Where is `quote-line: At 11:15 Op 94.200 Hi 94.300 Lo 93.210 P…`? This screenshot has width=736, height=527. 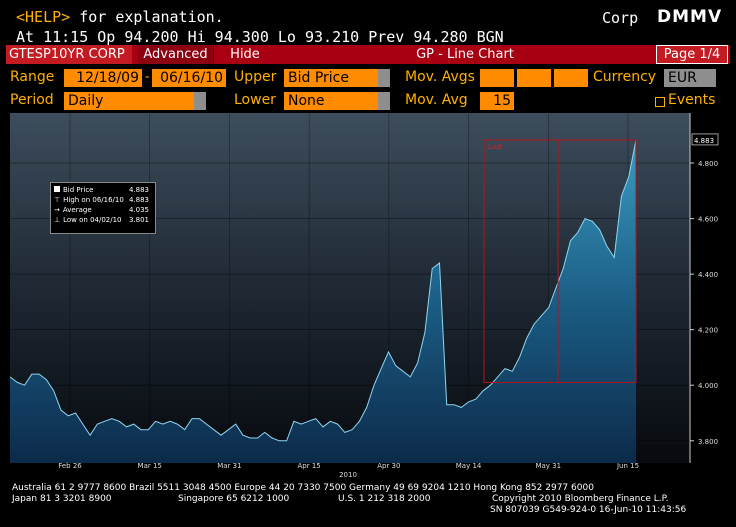
quote-line: At 11:15 Op 94.200 Hi 94.300 Lo 93.210 P… is located at coordinates (260, 37).